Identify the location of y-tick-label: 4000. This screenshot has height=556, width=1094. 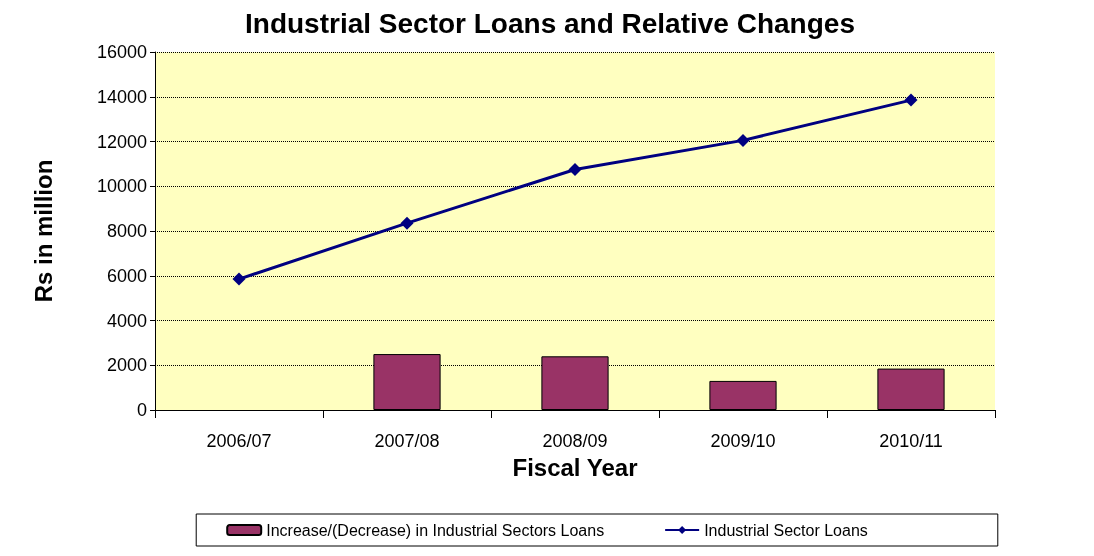
(126, 320).